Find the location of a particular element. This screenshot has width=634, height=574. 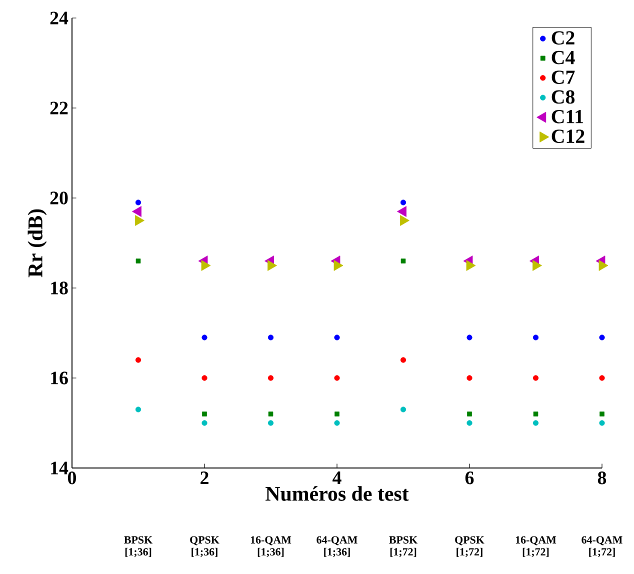

legend-label: C7 is located at coordinates (563, 77).